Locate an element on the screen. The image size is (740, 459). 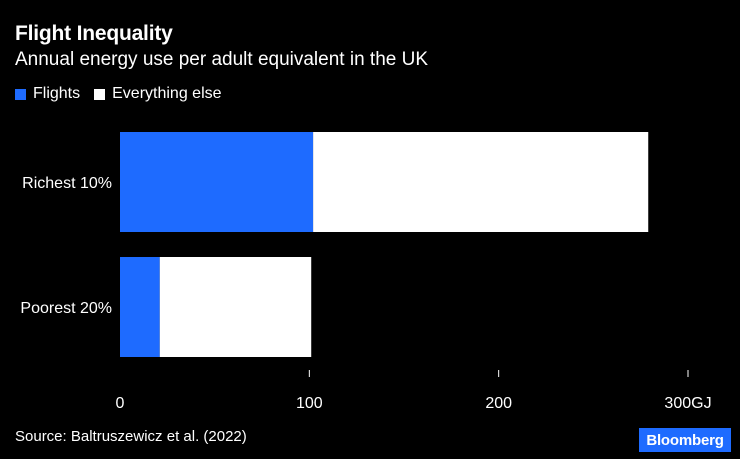
x-tick-label: 0 is located at coordinates (120, 403).